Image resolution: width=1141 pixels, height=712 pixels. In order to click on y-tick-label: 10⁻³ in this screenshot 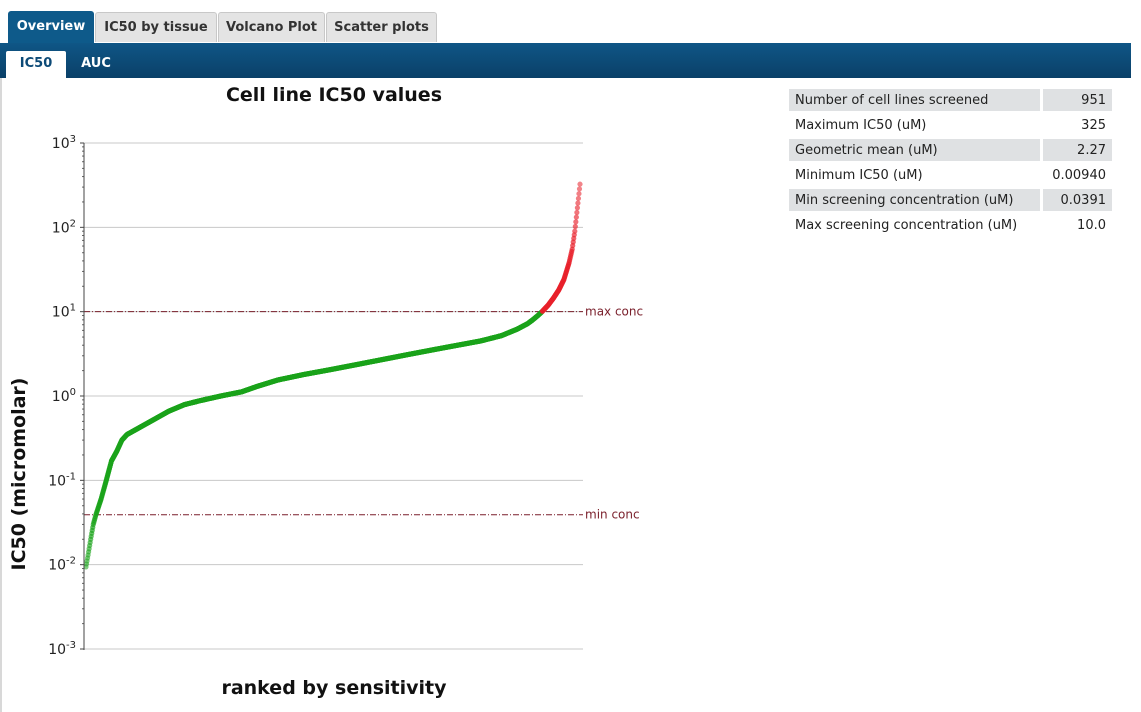, I will do `click(62, 649)`.